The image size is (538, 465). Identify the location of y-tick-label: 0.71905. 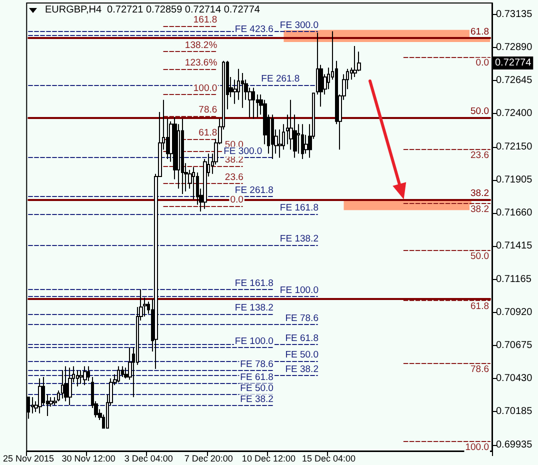
(514, 180).